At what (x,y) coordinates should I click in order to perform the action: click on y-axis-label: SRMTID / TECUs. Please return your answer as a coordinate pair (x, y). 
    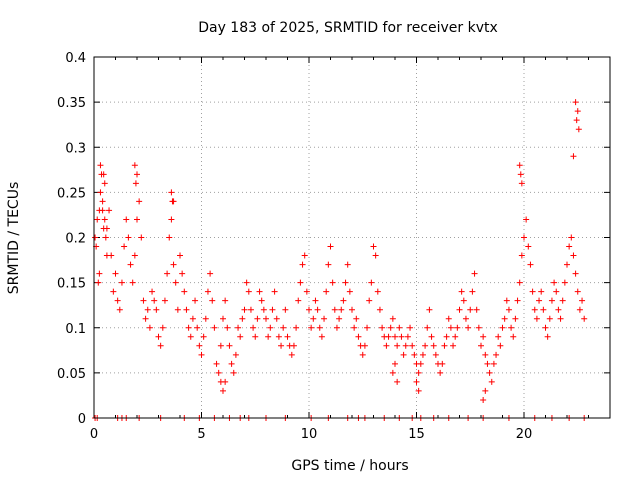
    Looking at the image, I should click on (14, 238).